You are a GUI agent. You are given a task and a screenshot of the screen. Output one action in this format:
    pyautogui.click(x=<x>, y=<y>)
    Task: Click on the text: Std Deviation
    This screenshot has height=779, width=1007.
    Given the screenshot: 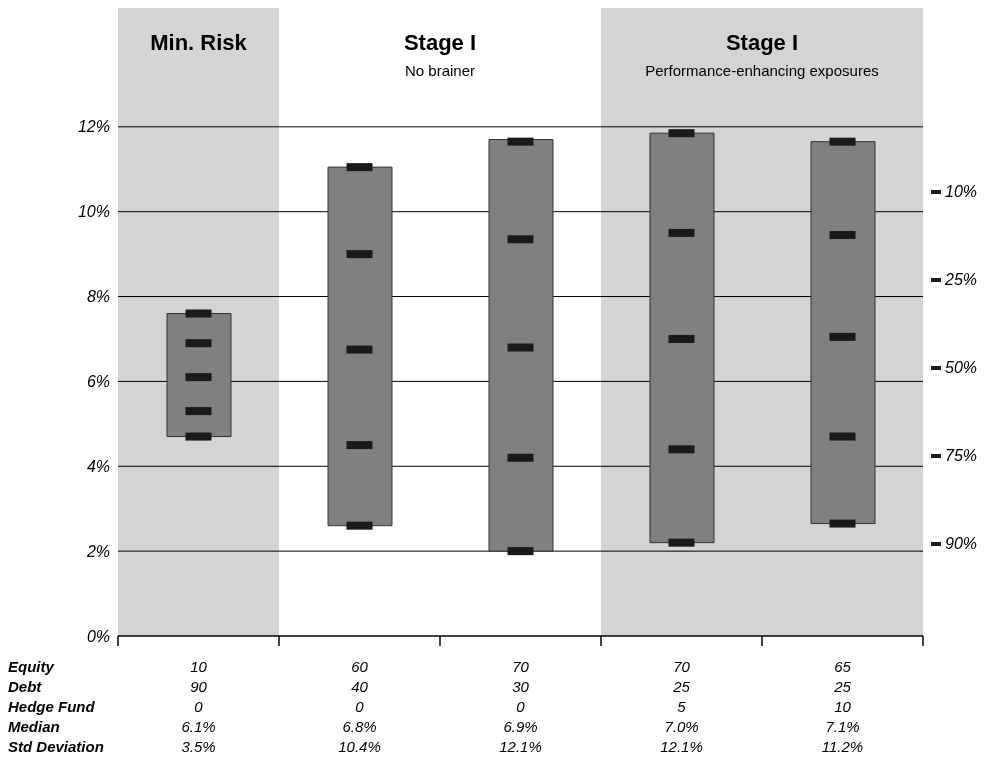 What is the action you would take?
    pyautogui.click(x=56, y=746)
    